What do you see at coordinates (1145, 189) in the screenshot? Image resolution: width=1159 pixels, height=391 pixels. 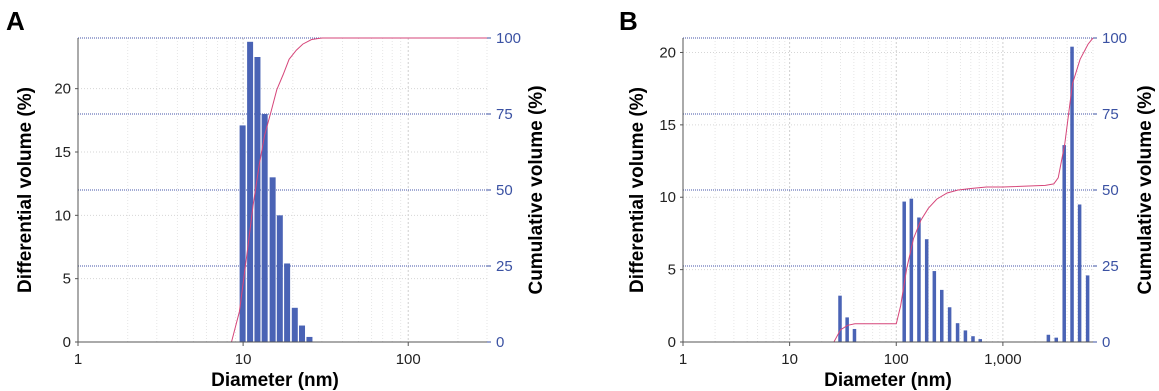 I see `panel-b-y2-axis-title: Cumulative volume (%)` at bounding box center [1145, 189].